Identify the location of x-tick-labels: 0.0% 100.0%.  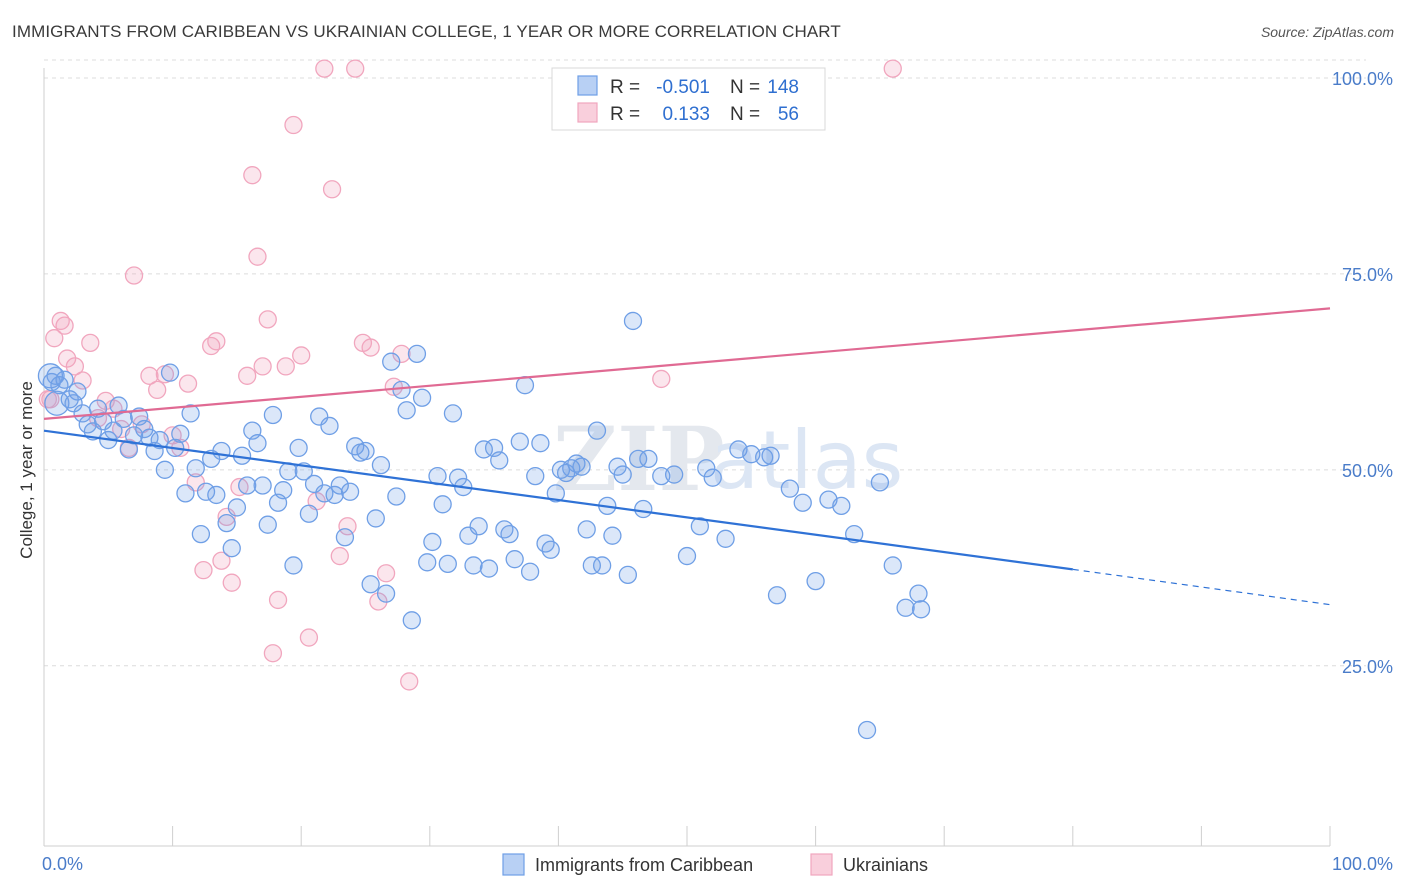
(717, 864).